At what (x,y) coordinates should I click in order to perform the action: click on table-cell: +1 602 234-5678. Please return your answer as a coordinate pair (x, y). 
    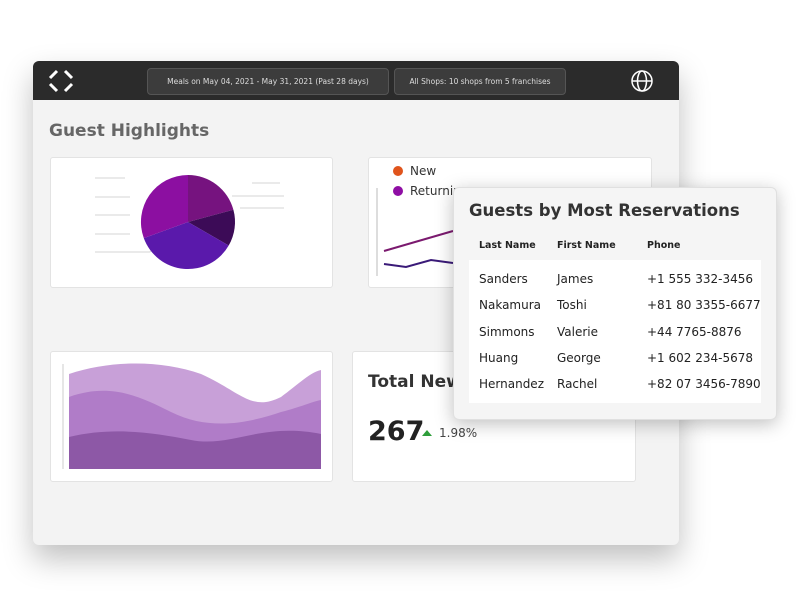
    Looking at the image, I should click on (700, 357).